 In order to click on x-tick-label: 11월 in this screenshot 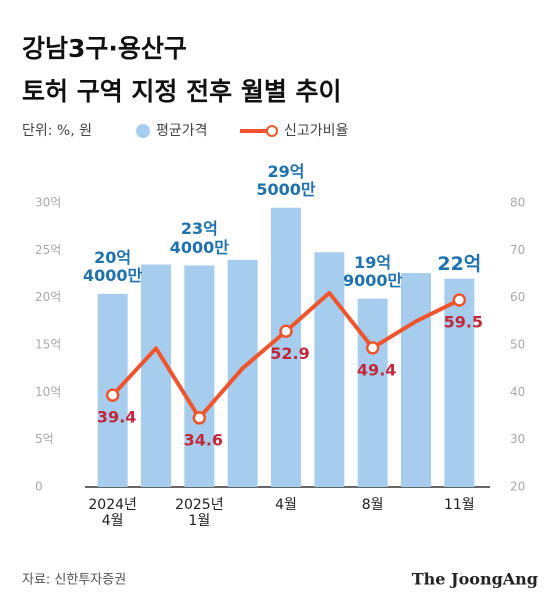, I will do `click(459, 505)`.